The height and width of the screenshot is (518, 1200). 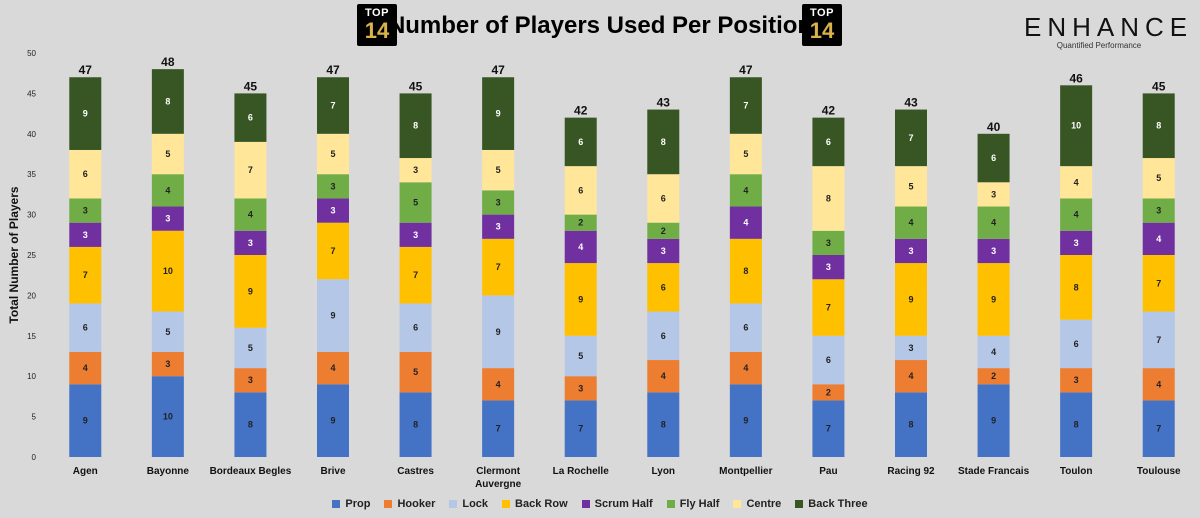 What do you see at coordinates (617, 504) in the screenshot?
I see `legend-item-scrum-half: Scrum Half` at bounding box center [617, 504].